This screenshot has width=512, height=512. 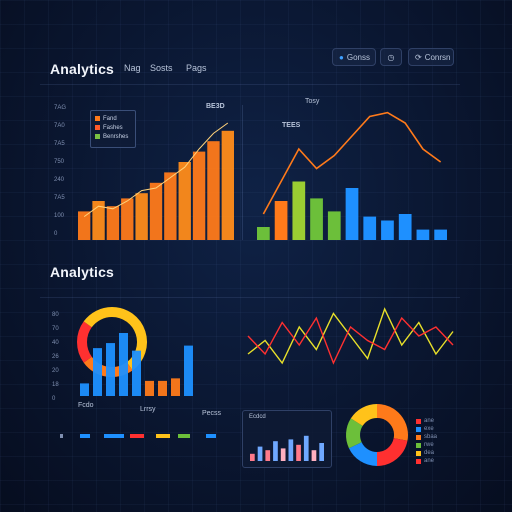 I want to click on header-divider, so click(x=250, y=84).